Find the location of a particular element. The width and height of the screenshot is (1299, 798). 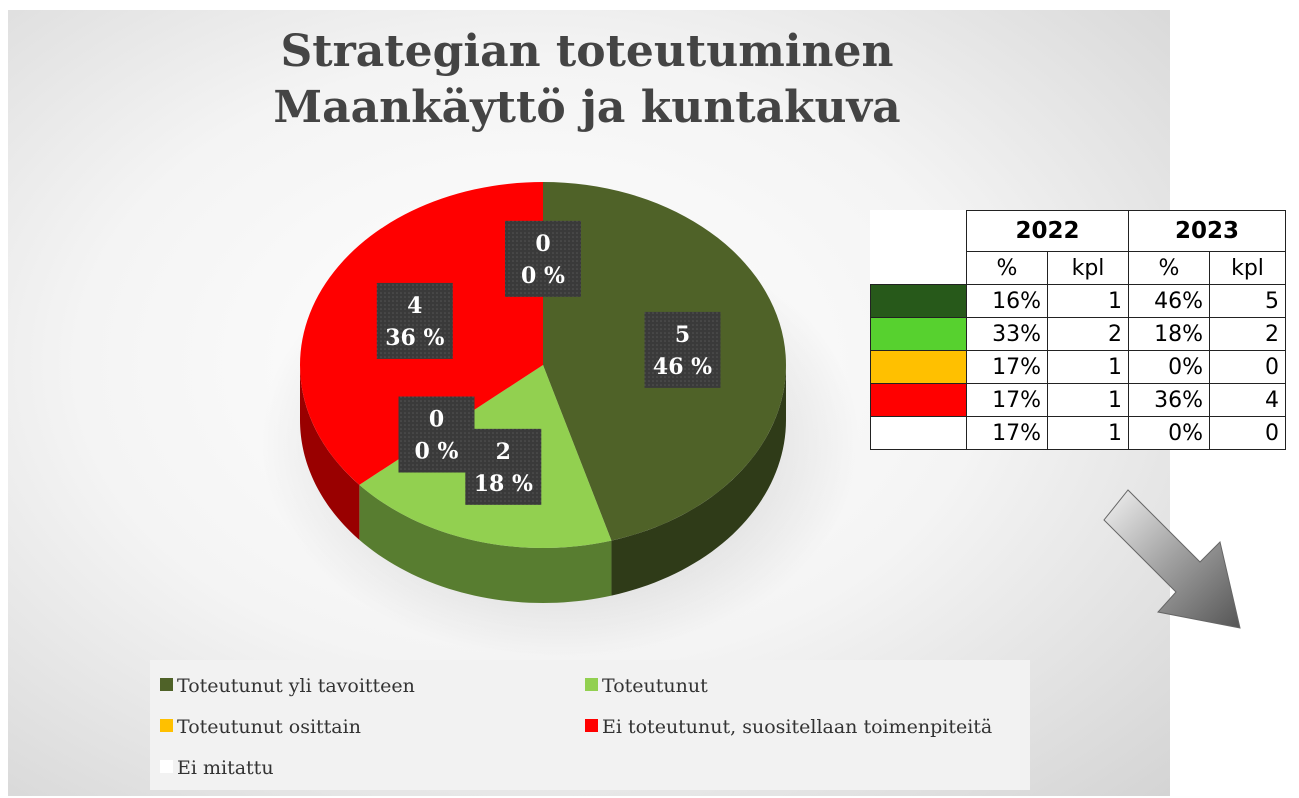

data-label: 5 is located at coordinates (682, 335).